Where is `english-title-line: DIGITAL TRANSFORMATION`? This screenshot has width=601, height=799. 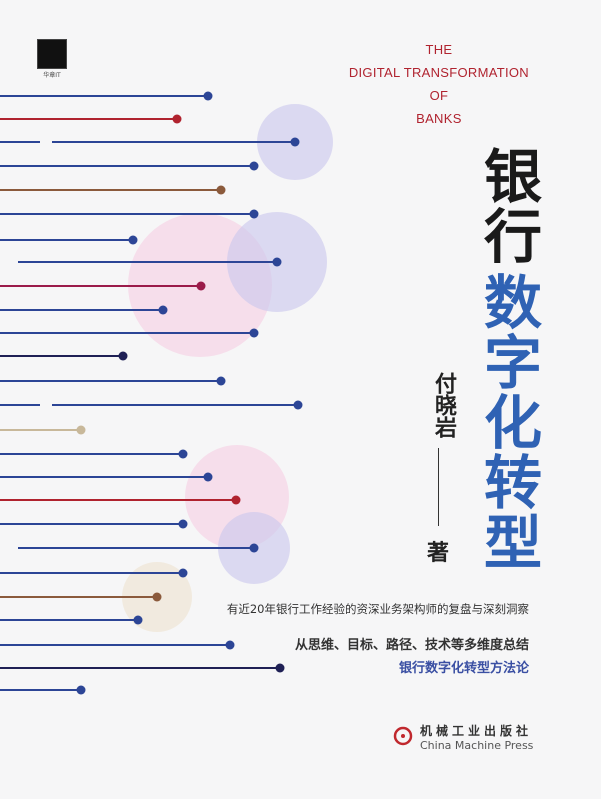
english-title-line: DIGITAL TRANSFORMATION is located at coordinates (438, 72).